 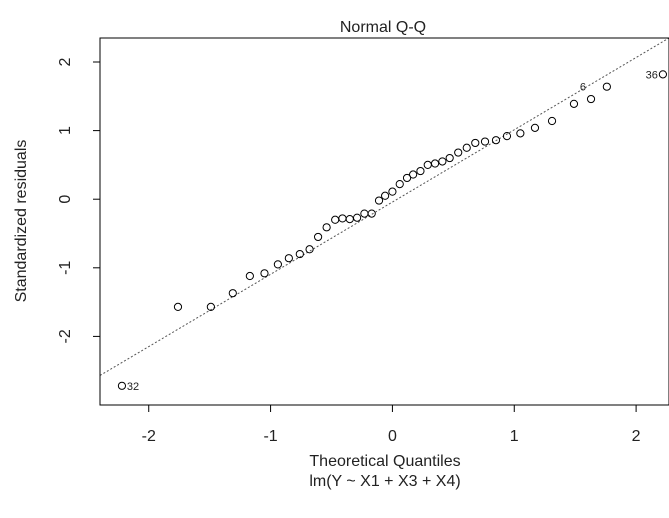 I want to click on x-tick-label: -2, so click(x=149, y=436).